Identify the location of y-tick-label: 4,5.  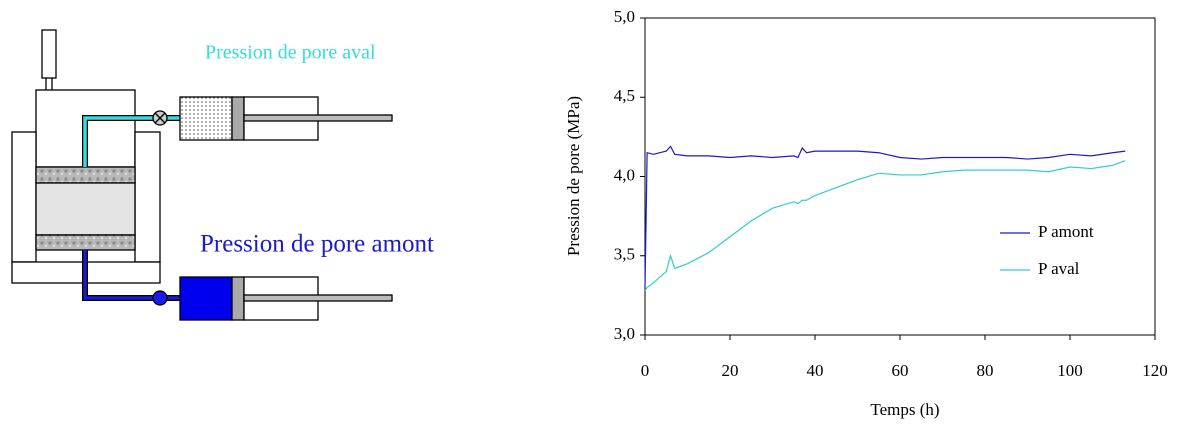
(624, 95).